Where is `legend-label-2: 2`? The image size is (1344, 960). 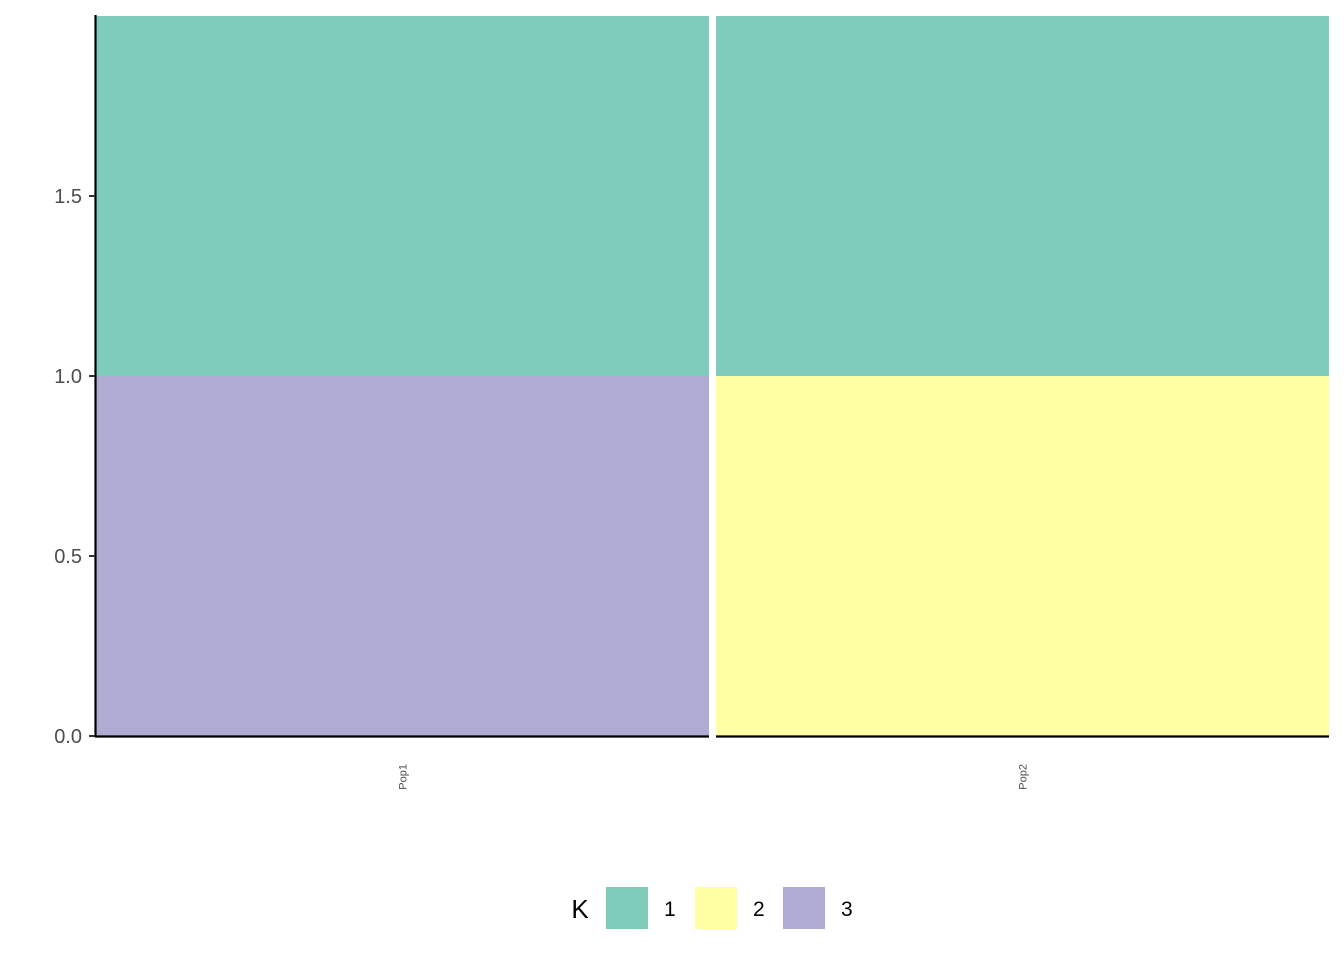 legend-label-2: 2 is located at coordinates (759, 909).